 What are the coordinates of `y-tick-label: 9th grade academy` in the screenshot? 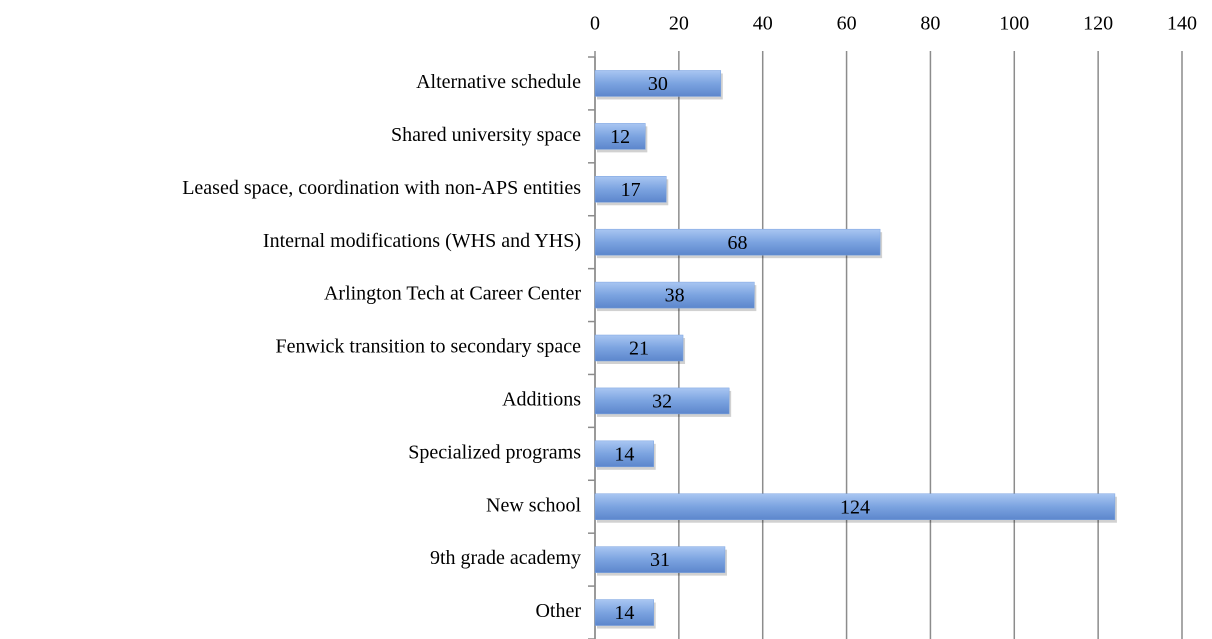 It's located at (505, 558).